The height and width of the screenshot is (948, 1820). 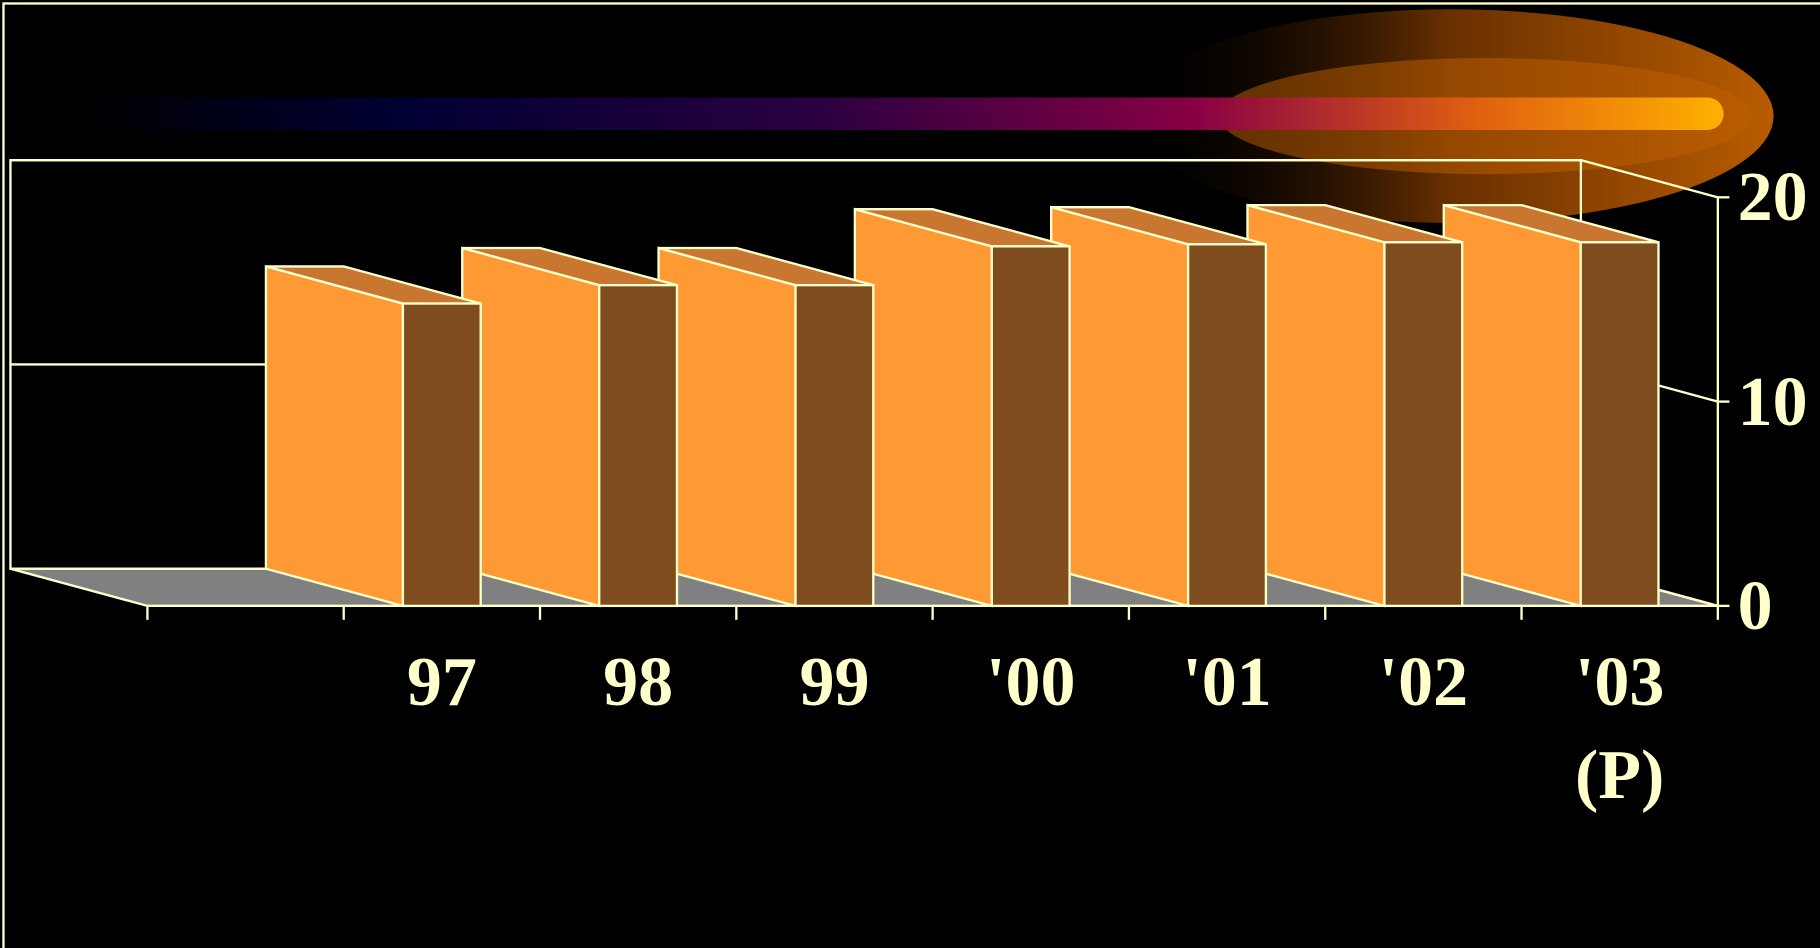 I want to click on x-tick-label: 98, so click(x=638, y=682).